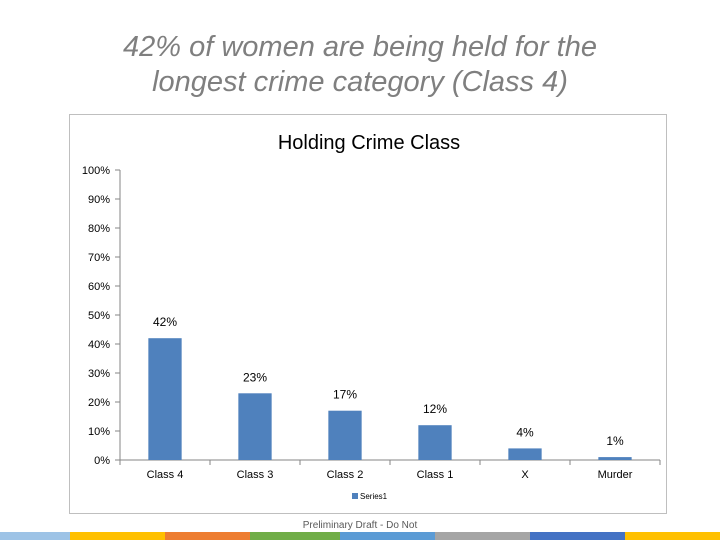 The width and height of the screenshot is (720, 540). I want to click on data-label: 12%, so click(435, 409).